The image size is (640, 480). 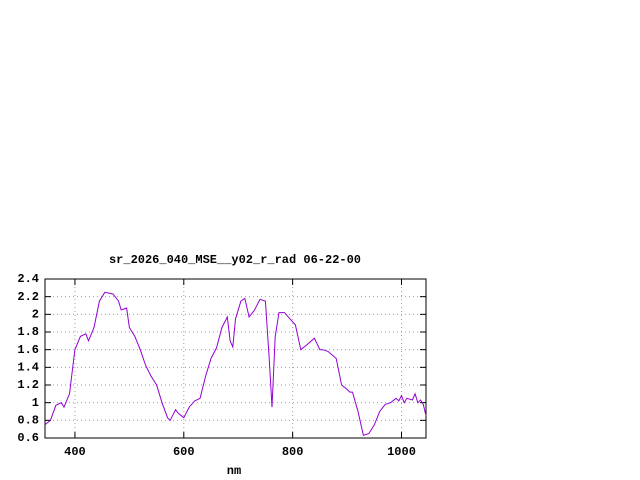 I want to click on y-tick-label: 1.2, so click(x=28, y=385).